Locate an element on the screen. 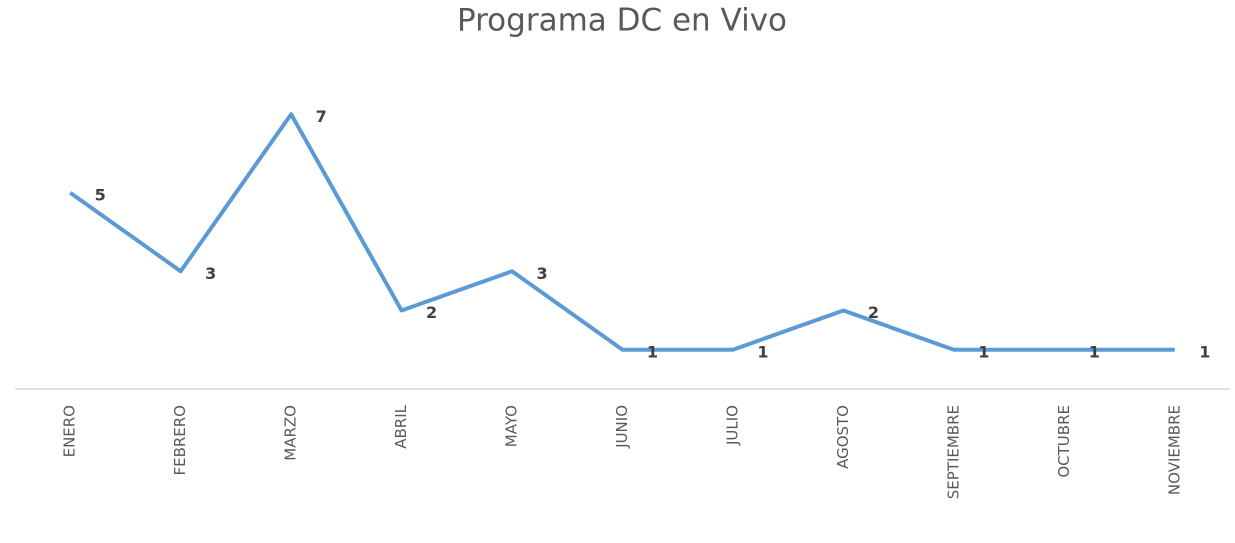  x-tick-label: JULIO is located at coordinates (732, 425).